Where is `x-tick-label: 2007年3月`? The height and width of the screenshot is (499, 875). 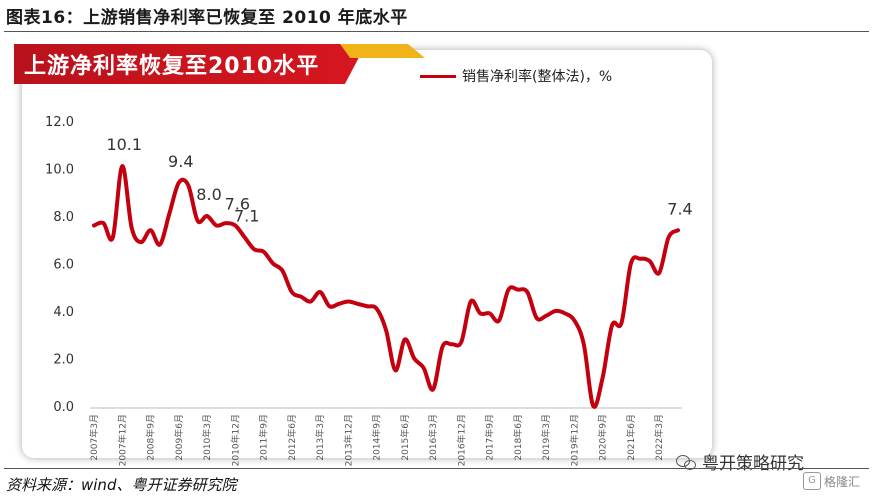
x-tick-label: 2007年3月 is located at coordinates (94, 437).